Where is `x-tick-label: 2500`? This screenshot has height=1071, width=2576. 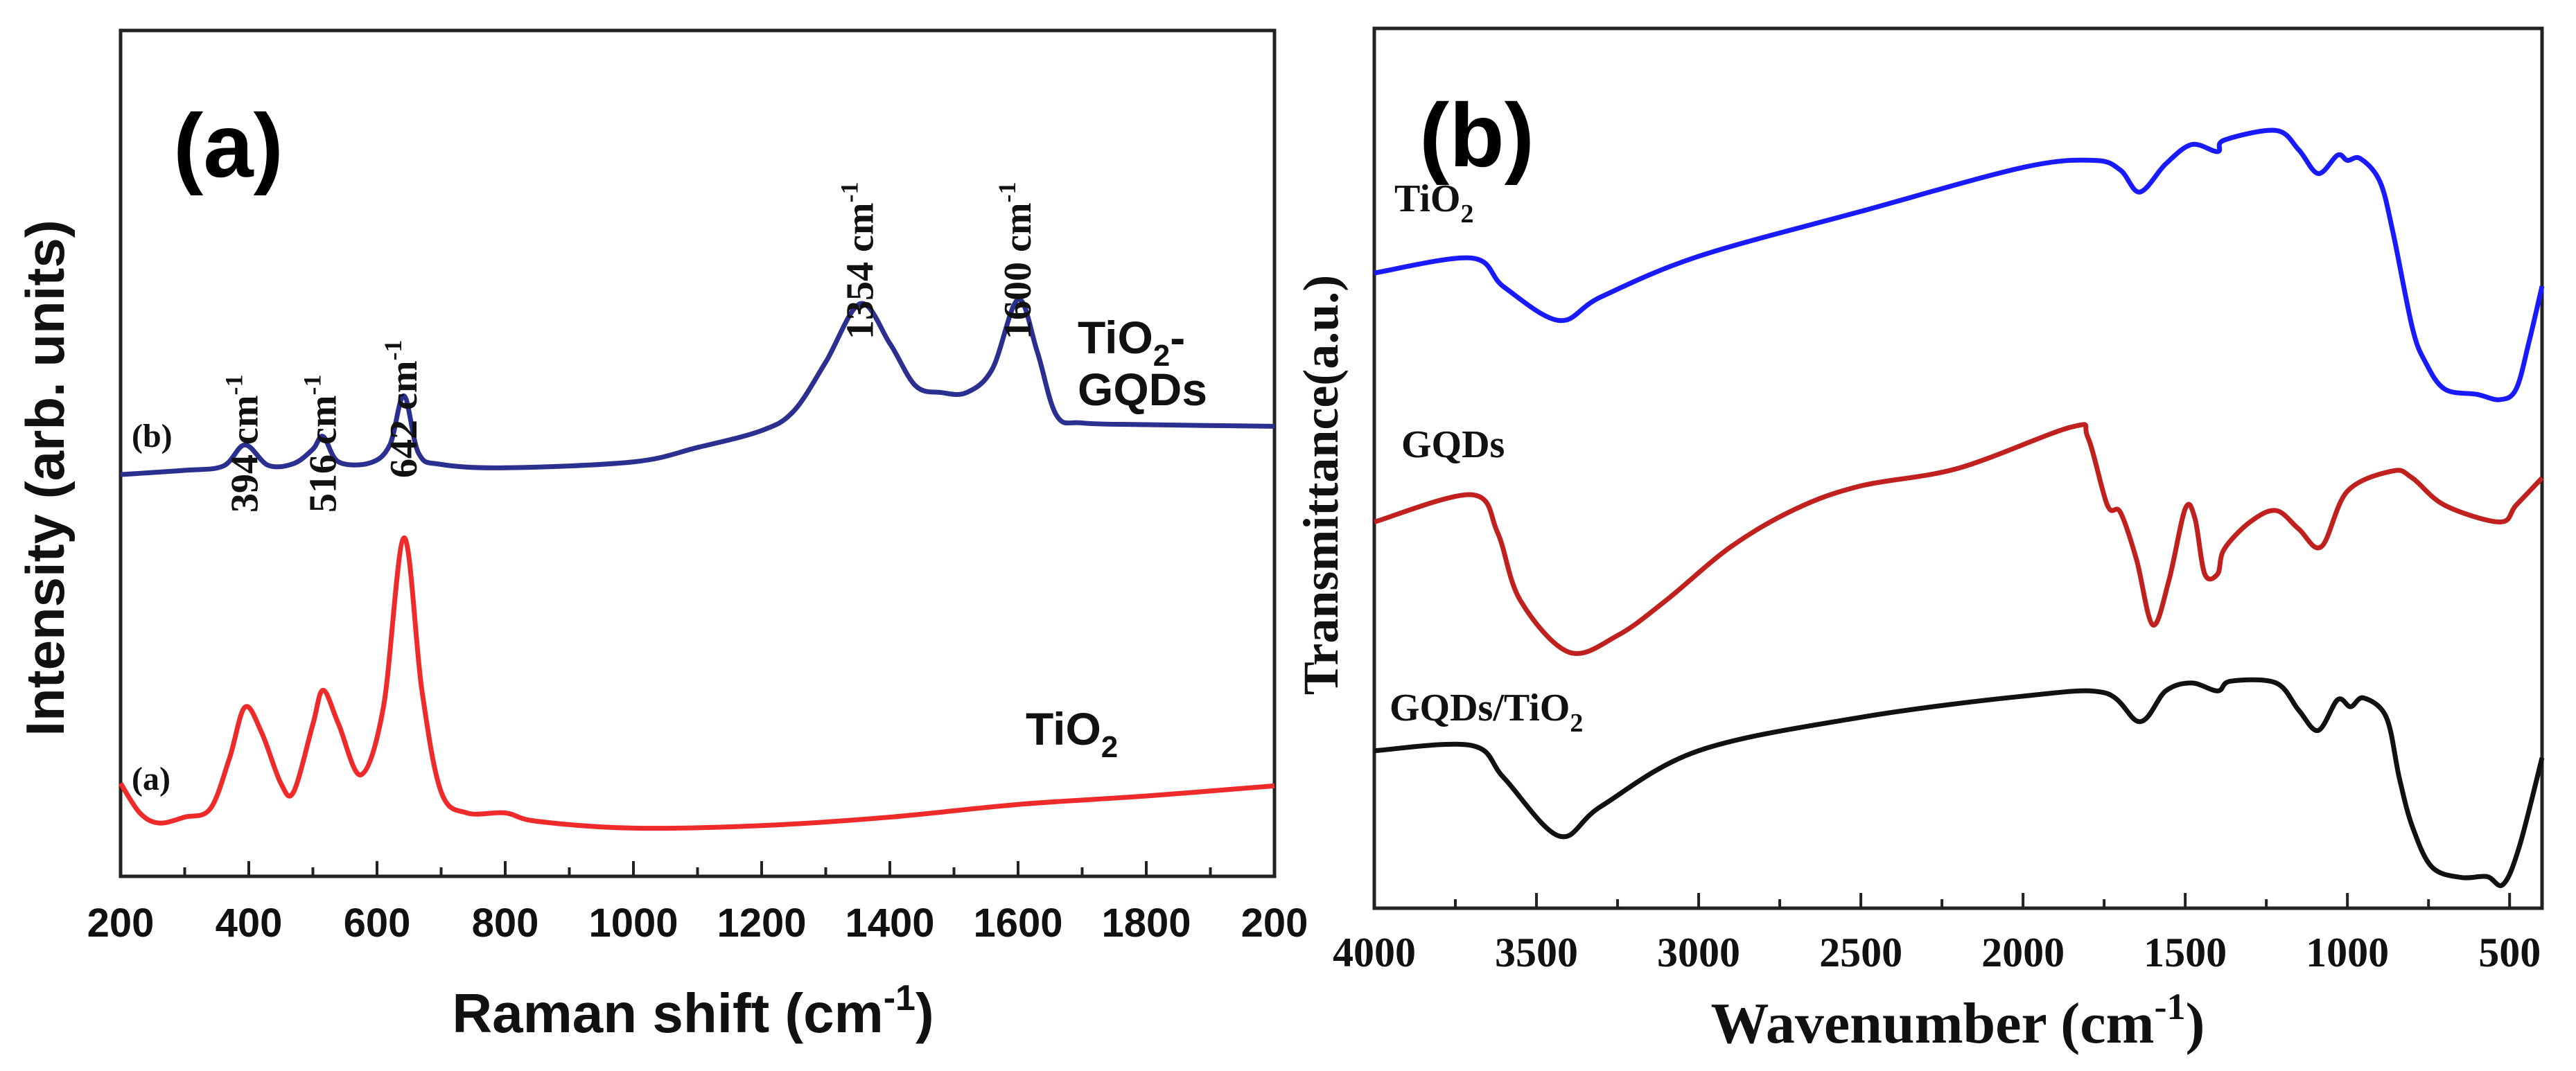
x-tick-label: 2500 is located at coordinates (1860, 952).